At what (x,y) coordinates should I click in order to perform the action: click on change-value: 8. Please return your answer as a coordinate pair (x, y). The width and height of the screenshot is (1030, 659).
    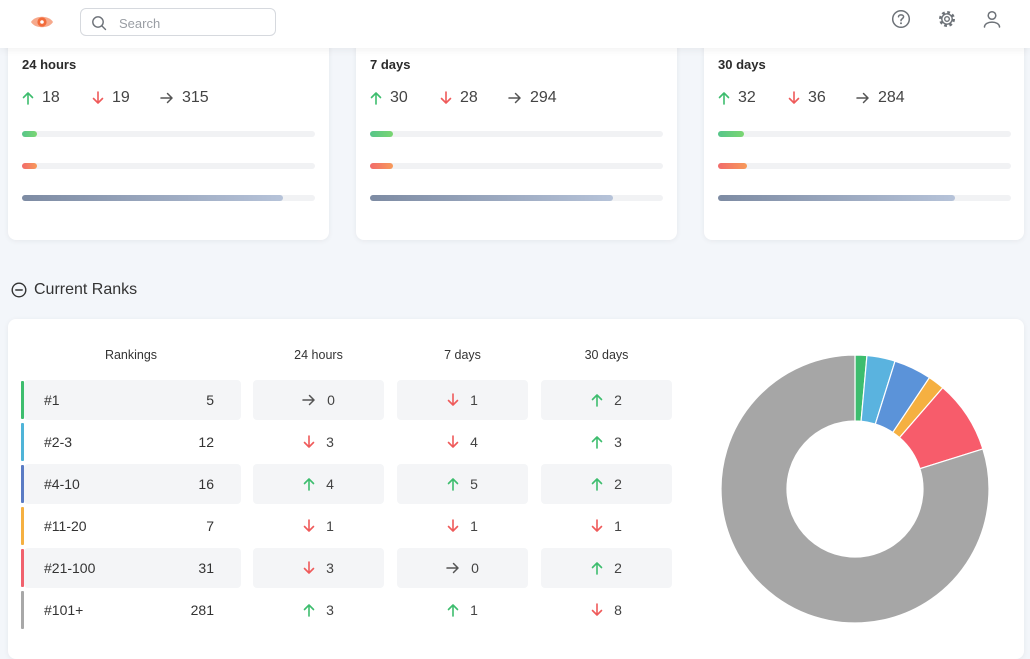
    Looking at the image, I should click on (618, 610).